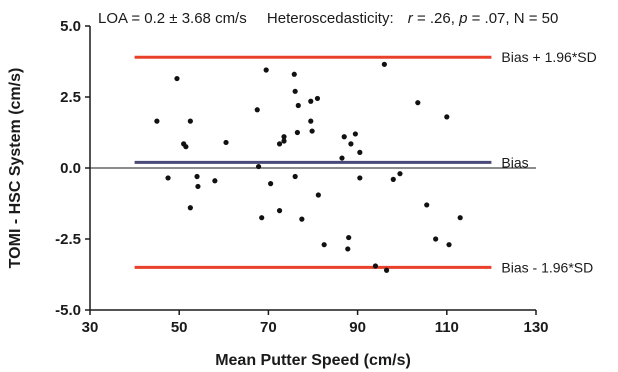 The width and height of the screenshot is (618, 372). What do you see at coordinates (15, 168) in the screenshot?
I see `y-axis-title: TOMI - HSC System (cm/s)` at bounding box center [15, 168].